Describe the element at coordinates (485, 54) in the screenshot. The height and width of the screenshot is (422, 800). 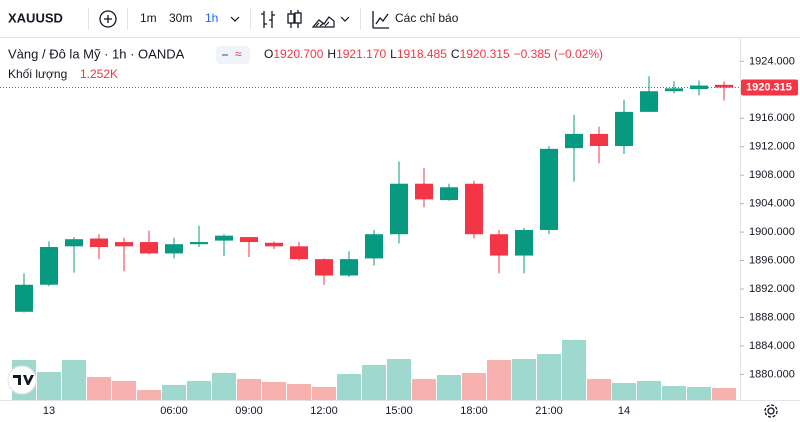
I see `ohlc-value: 1920.315` at that location.